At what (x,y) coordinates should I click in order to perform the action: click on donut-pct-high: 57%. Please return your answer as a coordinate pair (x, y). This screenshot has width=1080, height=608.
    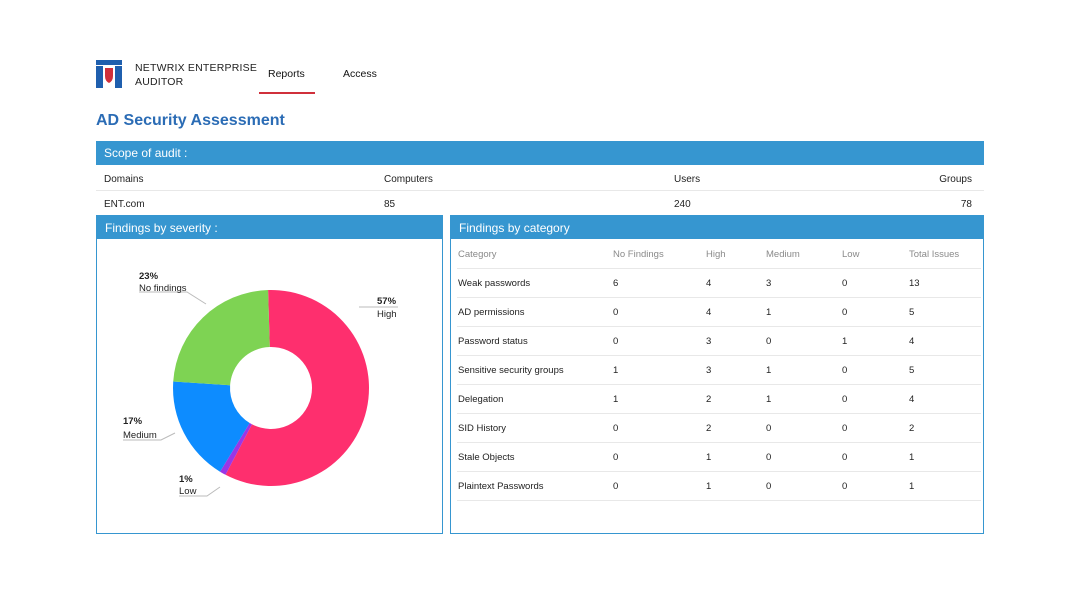
    Looking at the image, I should click on (387, 301).